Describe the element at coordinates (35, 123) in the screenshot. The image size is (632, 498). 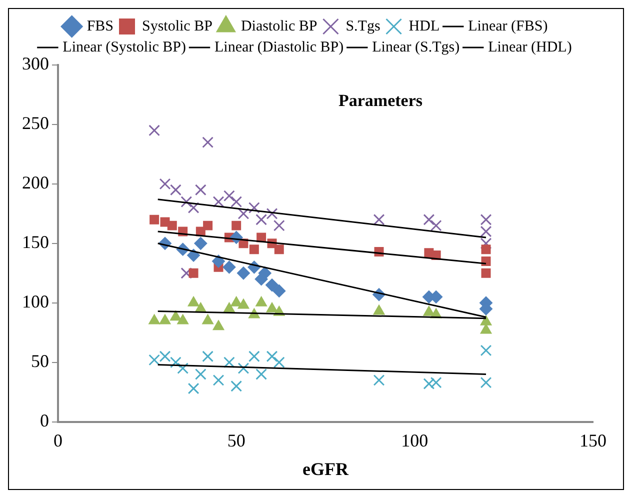
I see `y-tick-label: 250` at that location.